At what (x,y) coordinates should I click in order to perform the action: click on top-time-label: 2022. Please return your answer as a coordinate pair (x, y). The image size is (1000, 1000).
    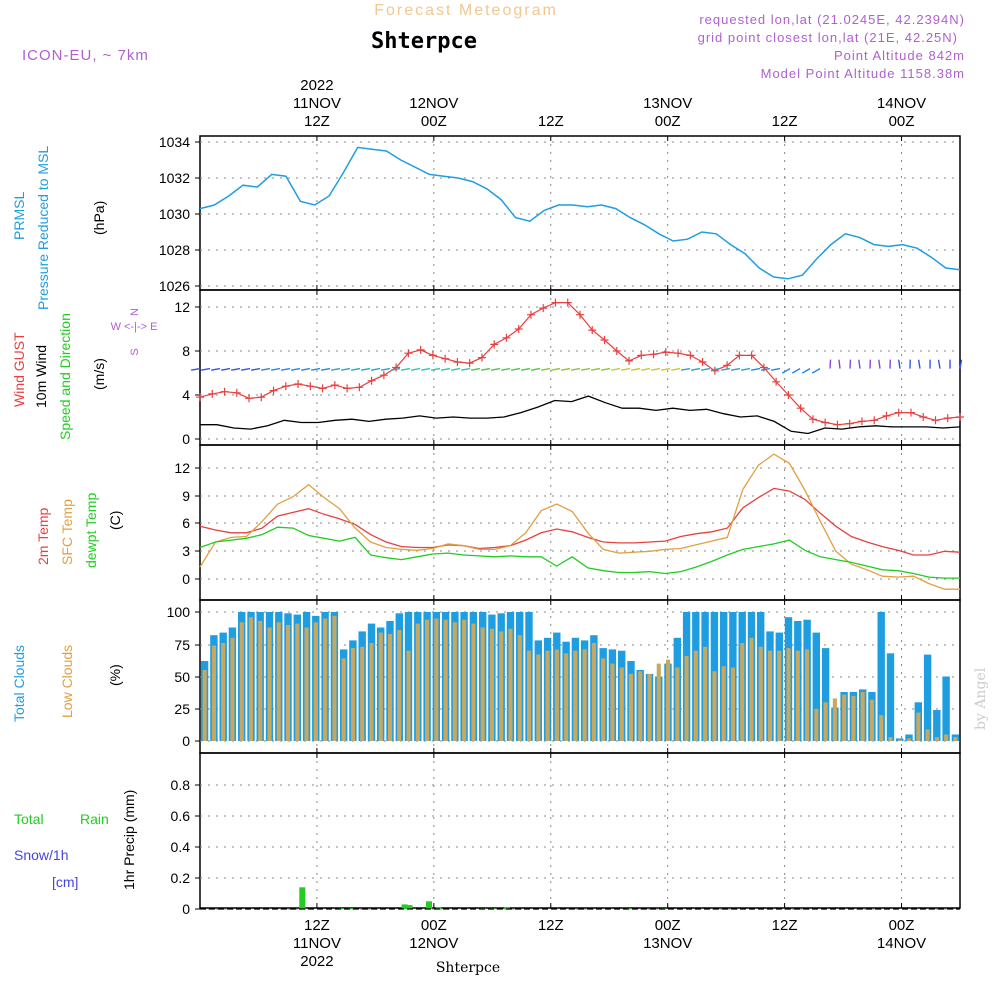
    Looking at the image, I should click on (316, 85).